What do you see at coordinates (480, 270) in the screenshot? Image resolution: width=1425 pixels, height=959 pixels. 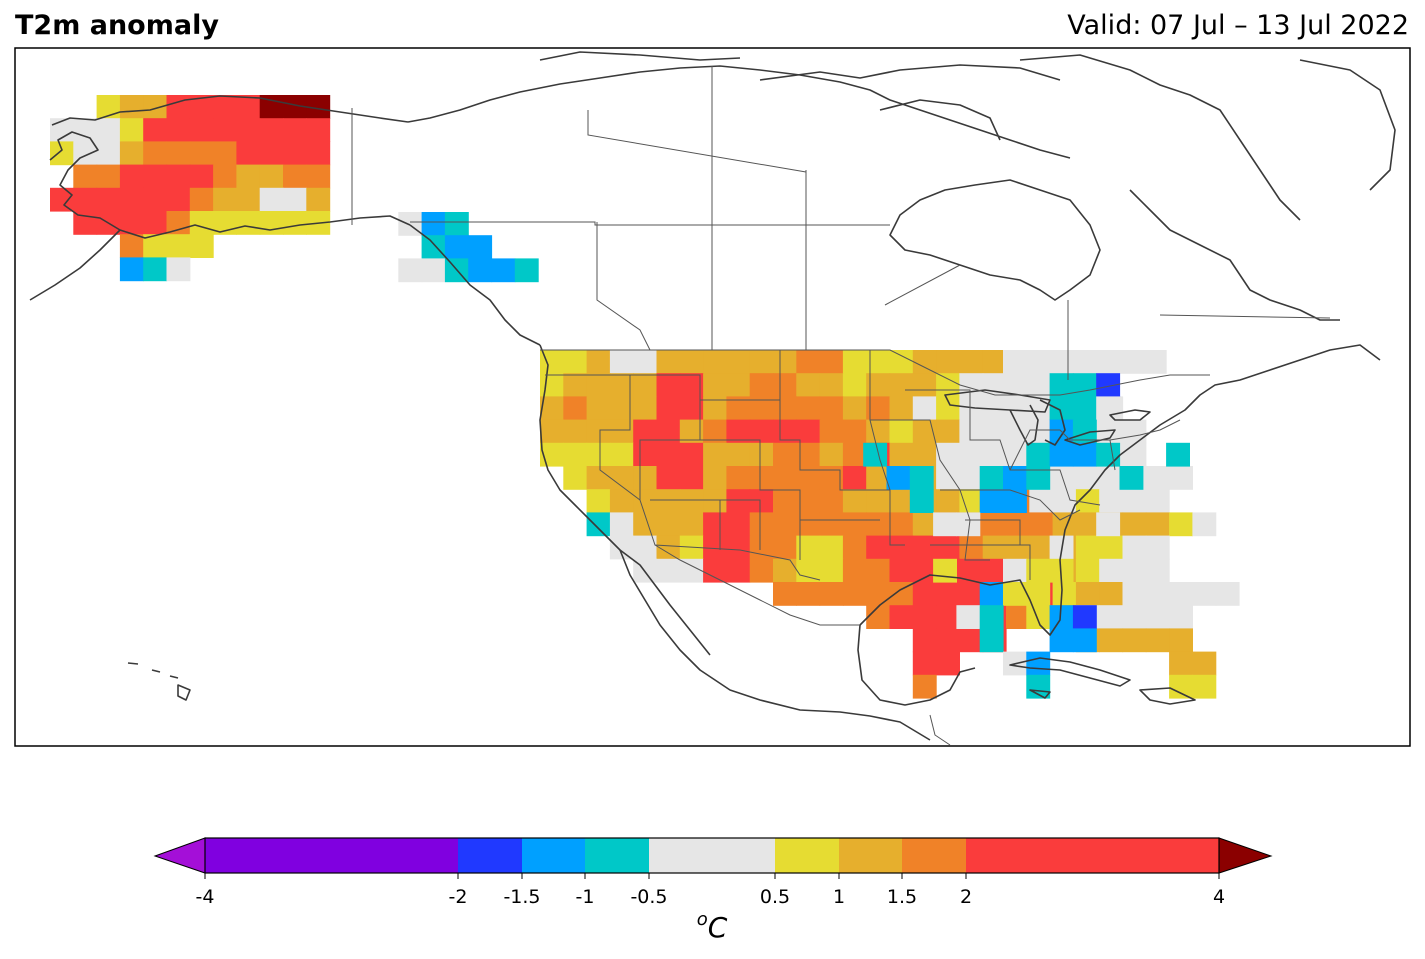 I see `yukon-cell` at bounding box center [480, 270].